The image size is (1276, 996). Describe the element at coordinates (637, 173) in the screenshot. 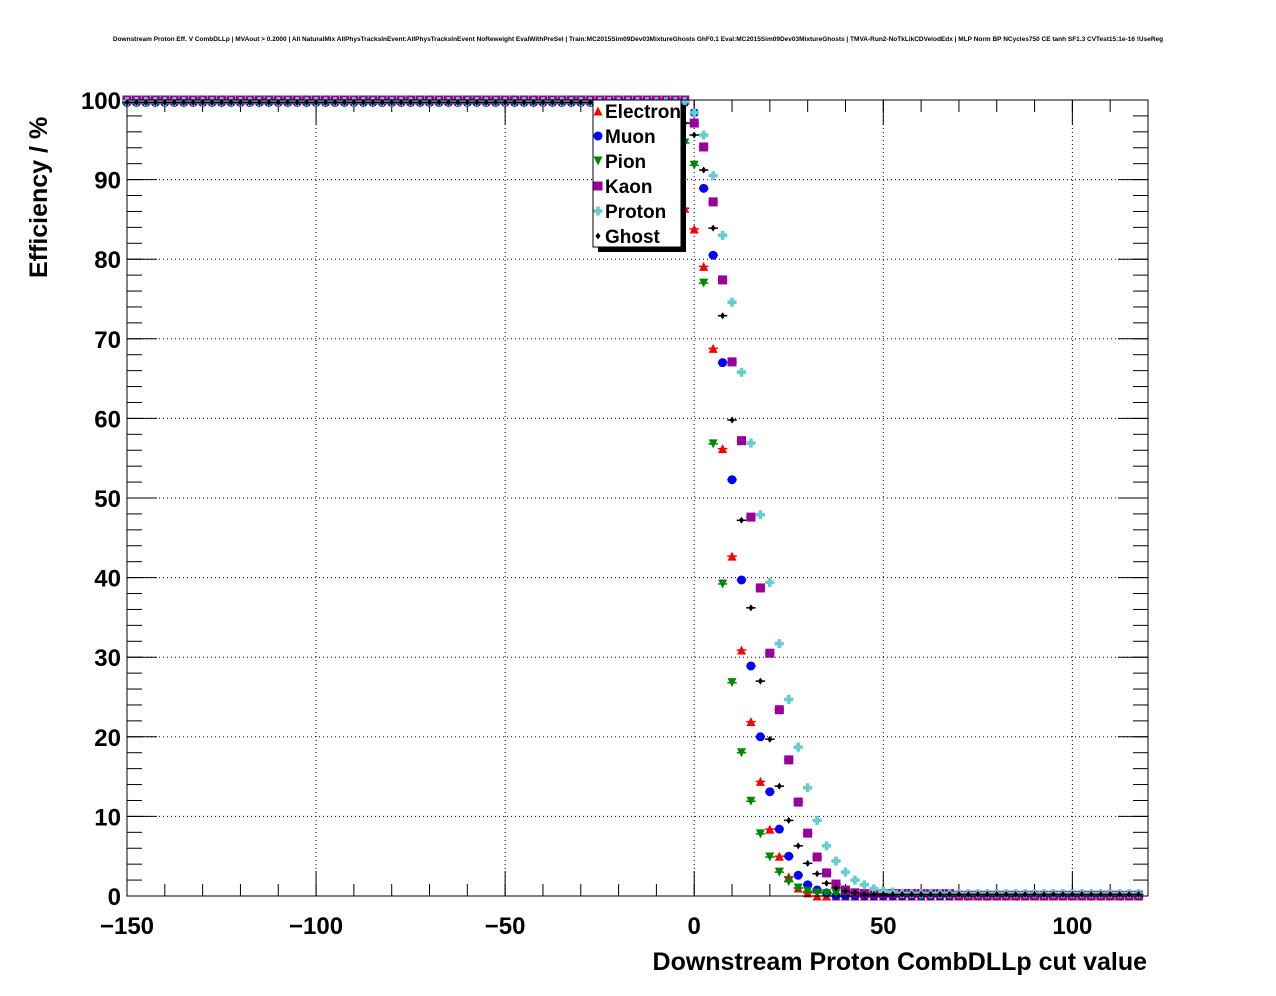

I see `legend-box` at that location.